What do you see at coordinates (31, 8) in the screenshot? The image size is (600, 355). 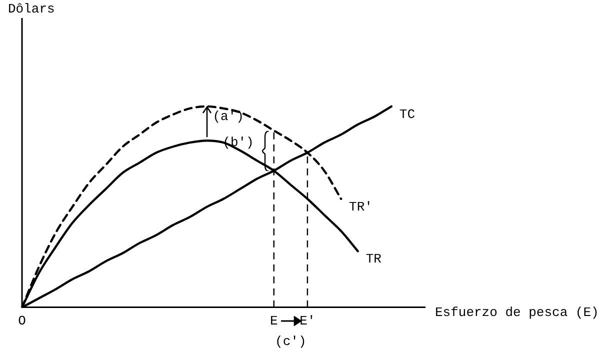 I see `text: Dôlars` at bounding box center [31, 8].